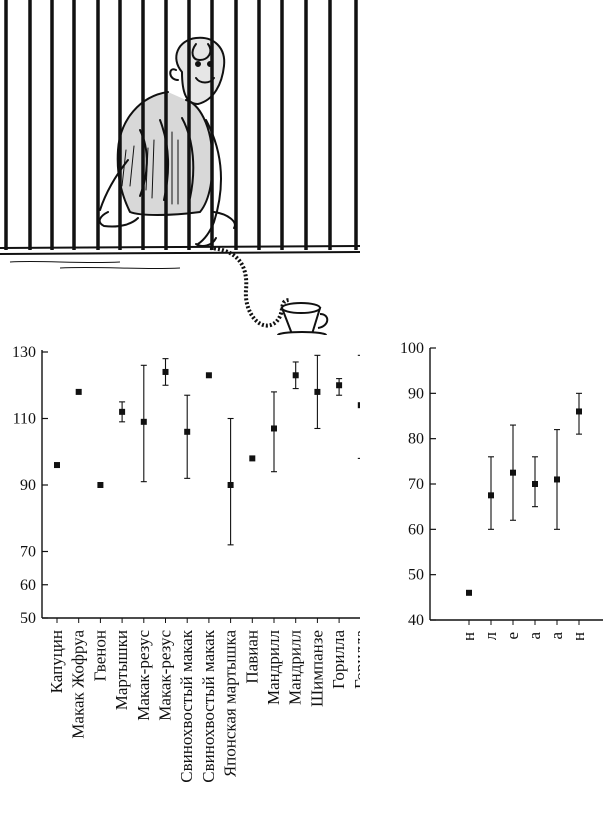  What do you see at coordinates (56, 661) in the screenshot?
I see `category-label: Капуцин` at bounding box center [56, 661].